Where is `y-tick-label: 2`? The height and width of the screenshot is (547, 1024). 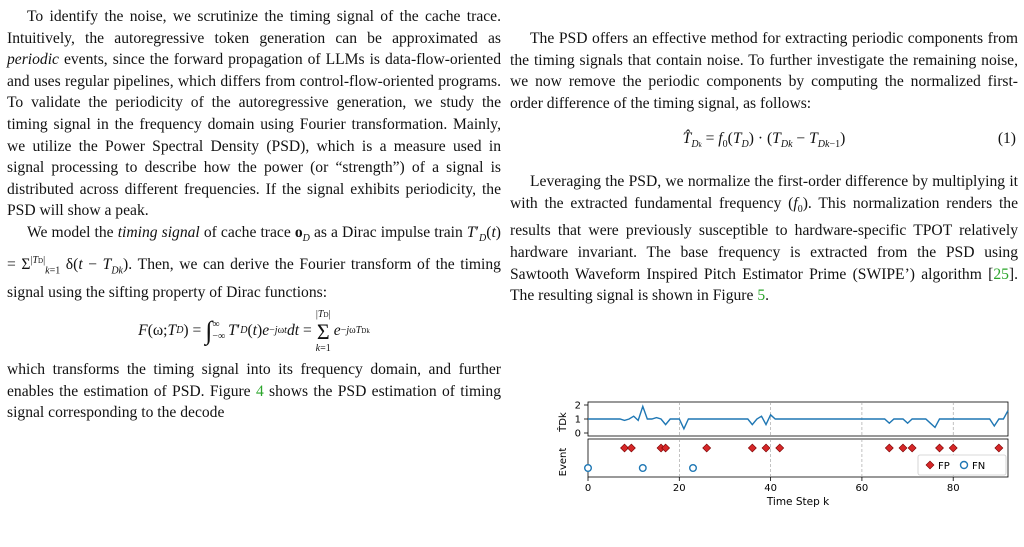 y-tick-label: 2 is located at coordinates (578, 406).